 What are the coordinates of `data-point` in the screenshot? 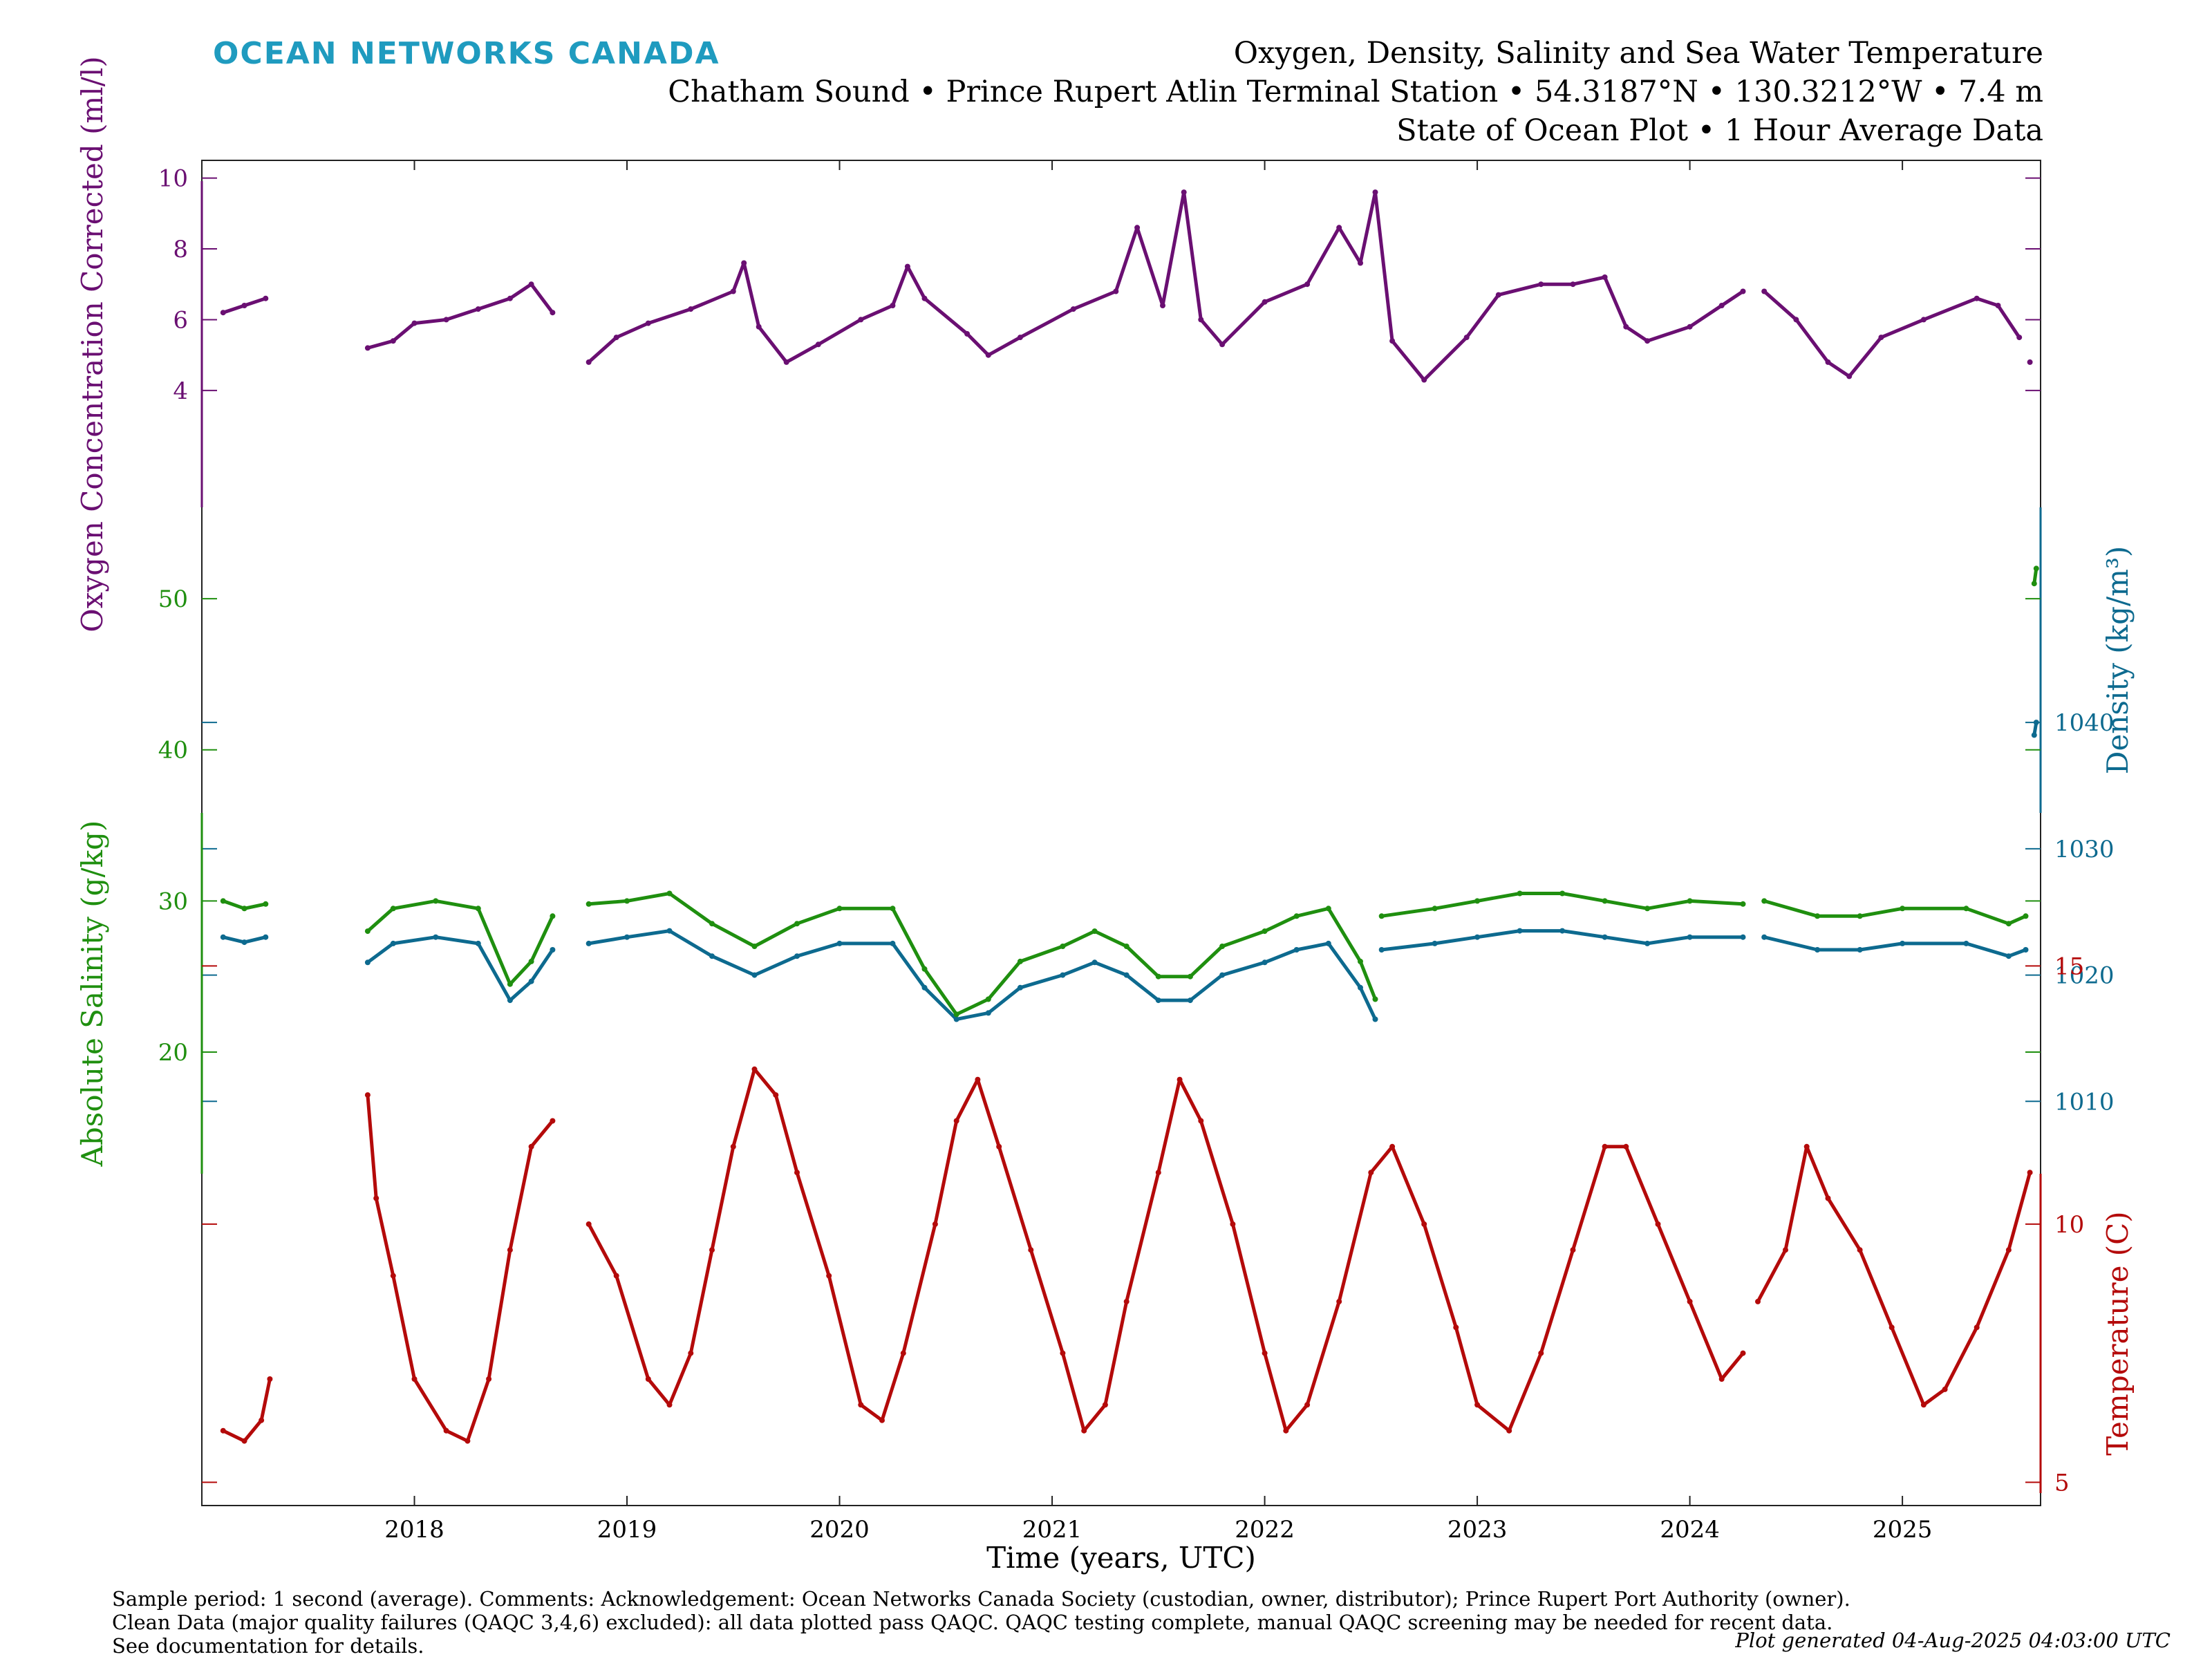 It's located at (2030, 362).